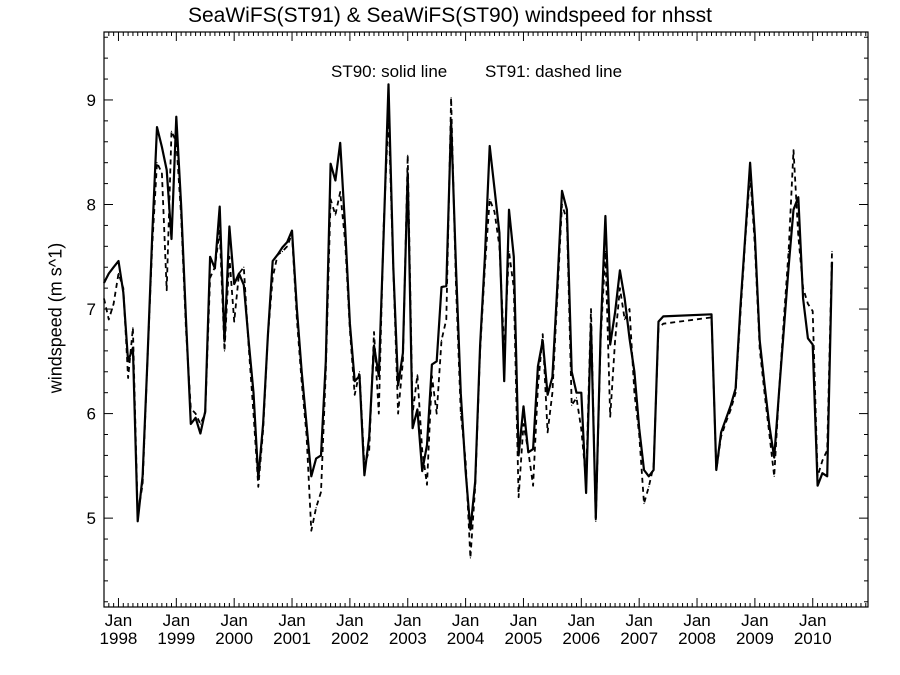 The height and width of the screenshot is (675, 900). Describe the element at coordinates (813, 638) in the screenshot. I see `x-tick-year-label: 2010` at that location.